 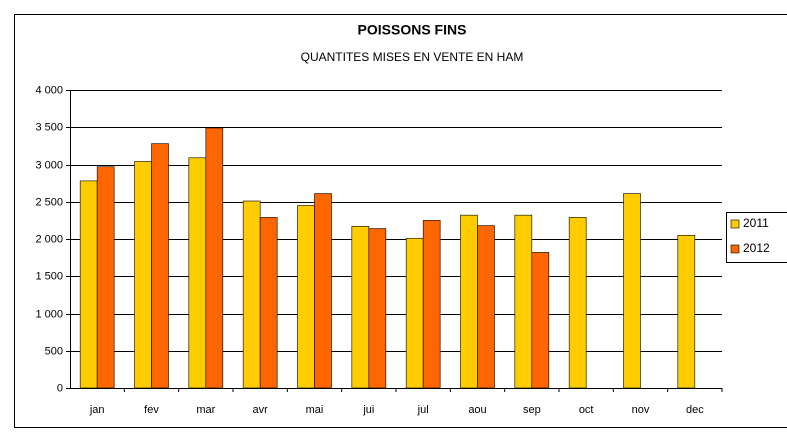 What do you see at coordinates (54, 351) in the screenshot?
I see `y-tick-label: 500` at bounding box center [54, 351].